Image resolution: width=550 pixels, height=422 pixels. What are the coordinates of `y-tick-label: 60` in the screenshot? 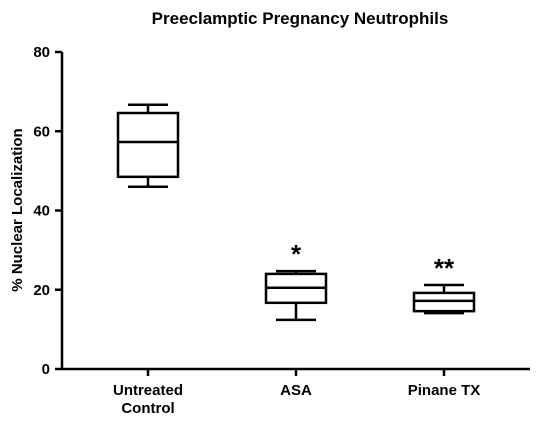 It's located at (41, 131).